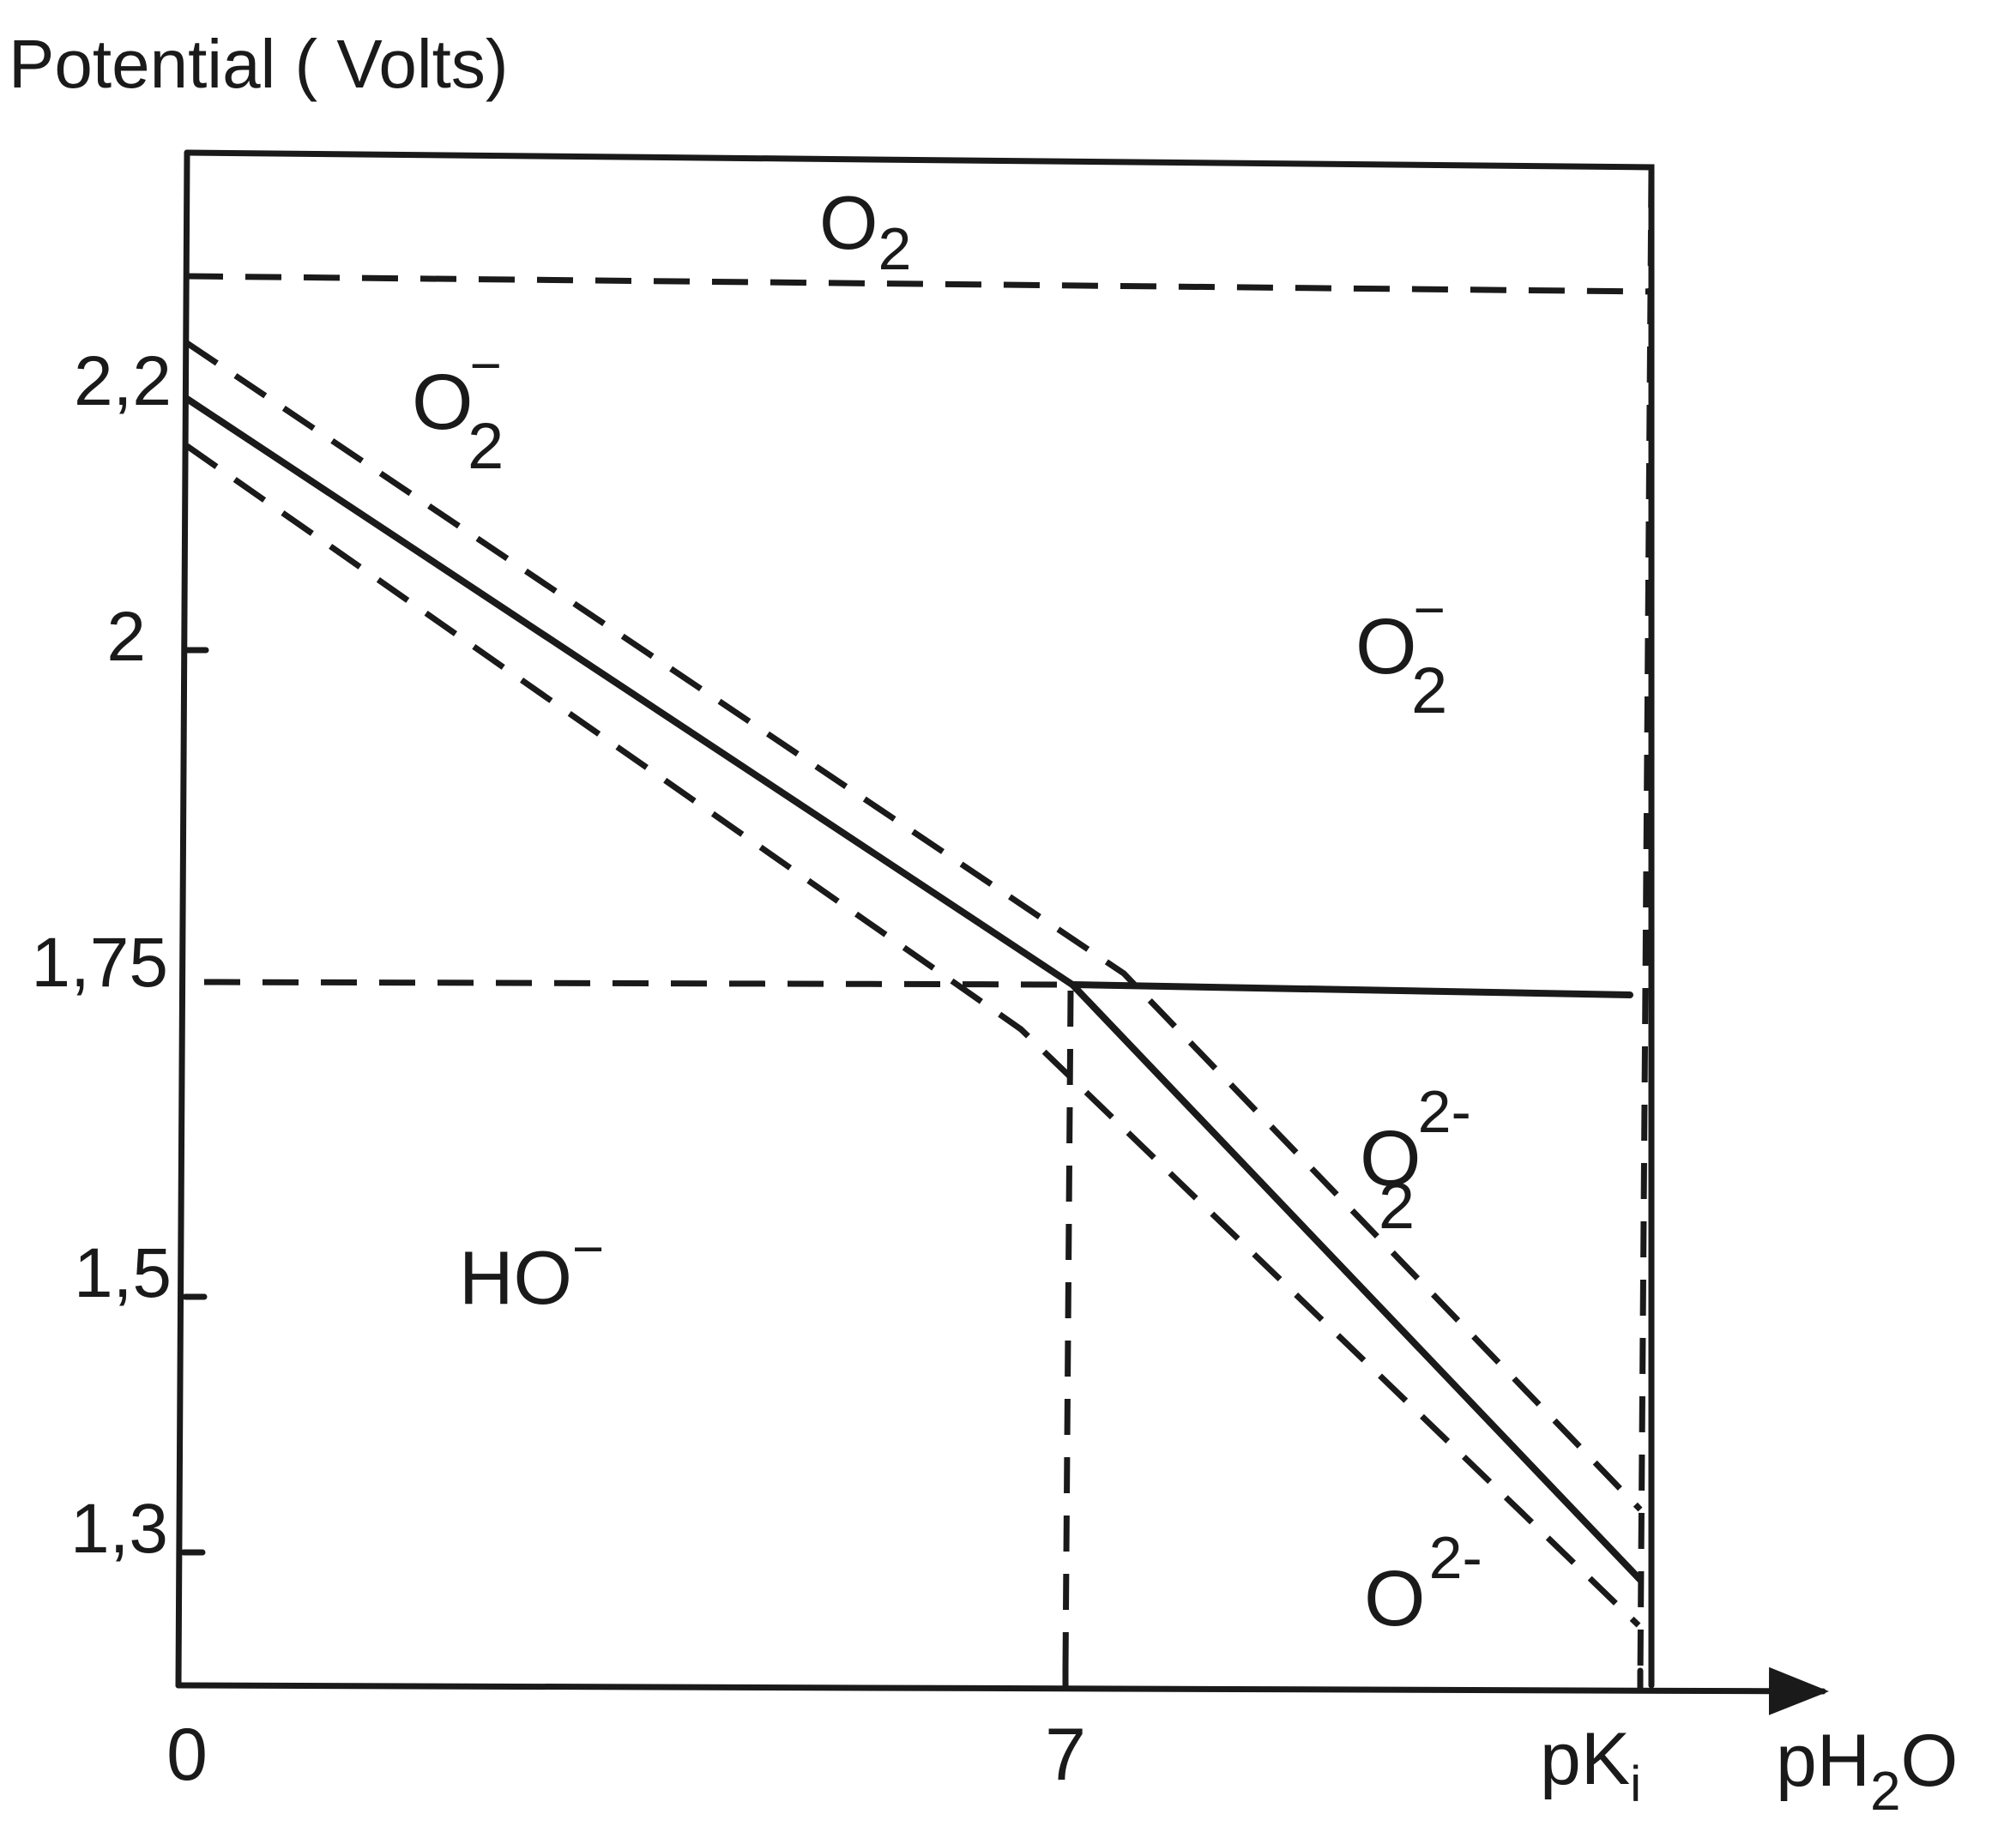 The height and width of the screenshot is (1838, 2016). Describe the element at coordinates (1591, 1765) in the screenshot. I see `x-tick-label-pk: pKi` at that location.